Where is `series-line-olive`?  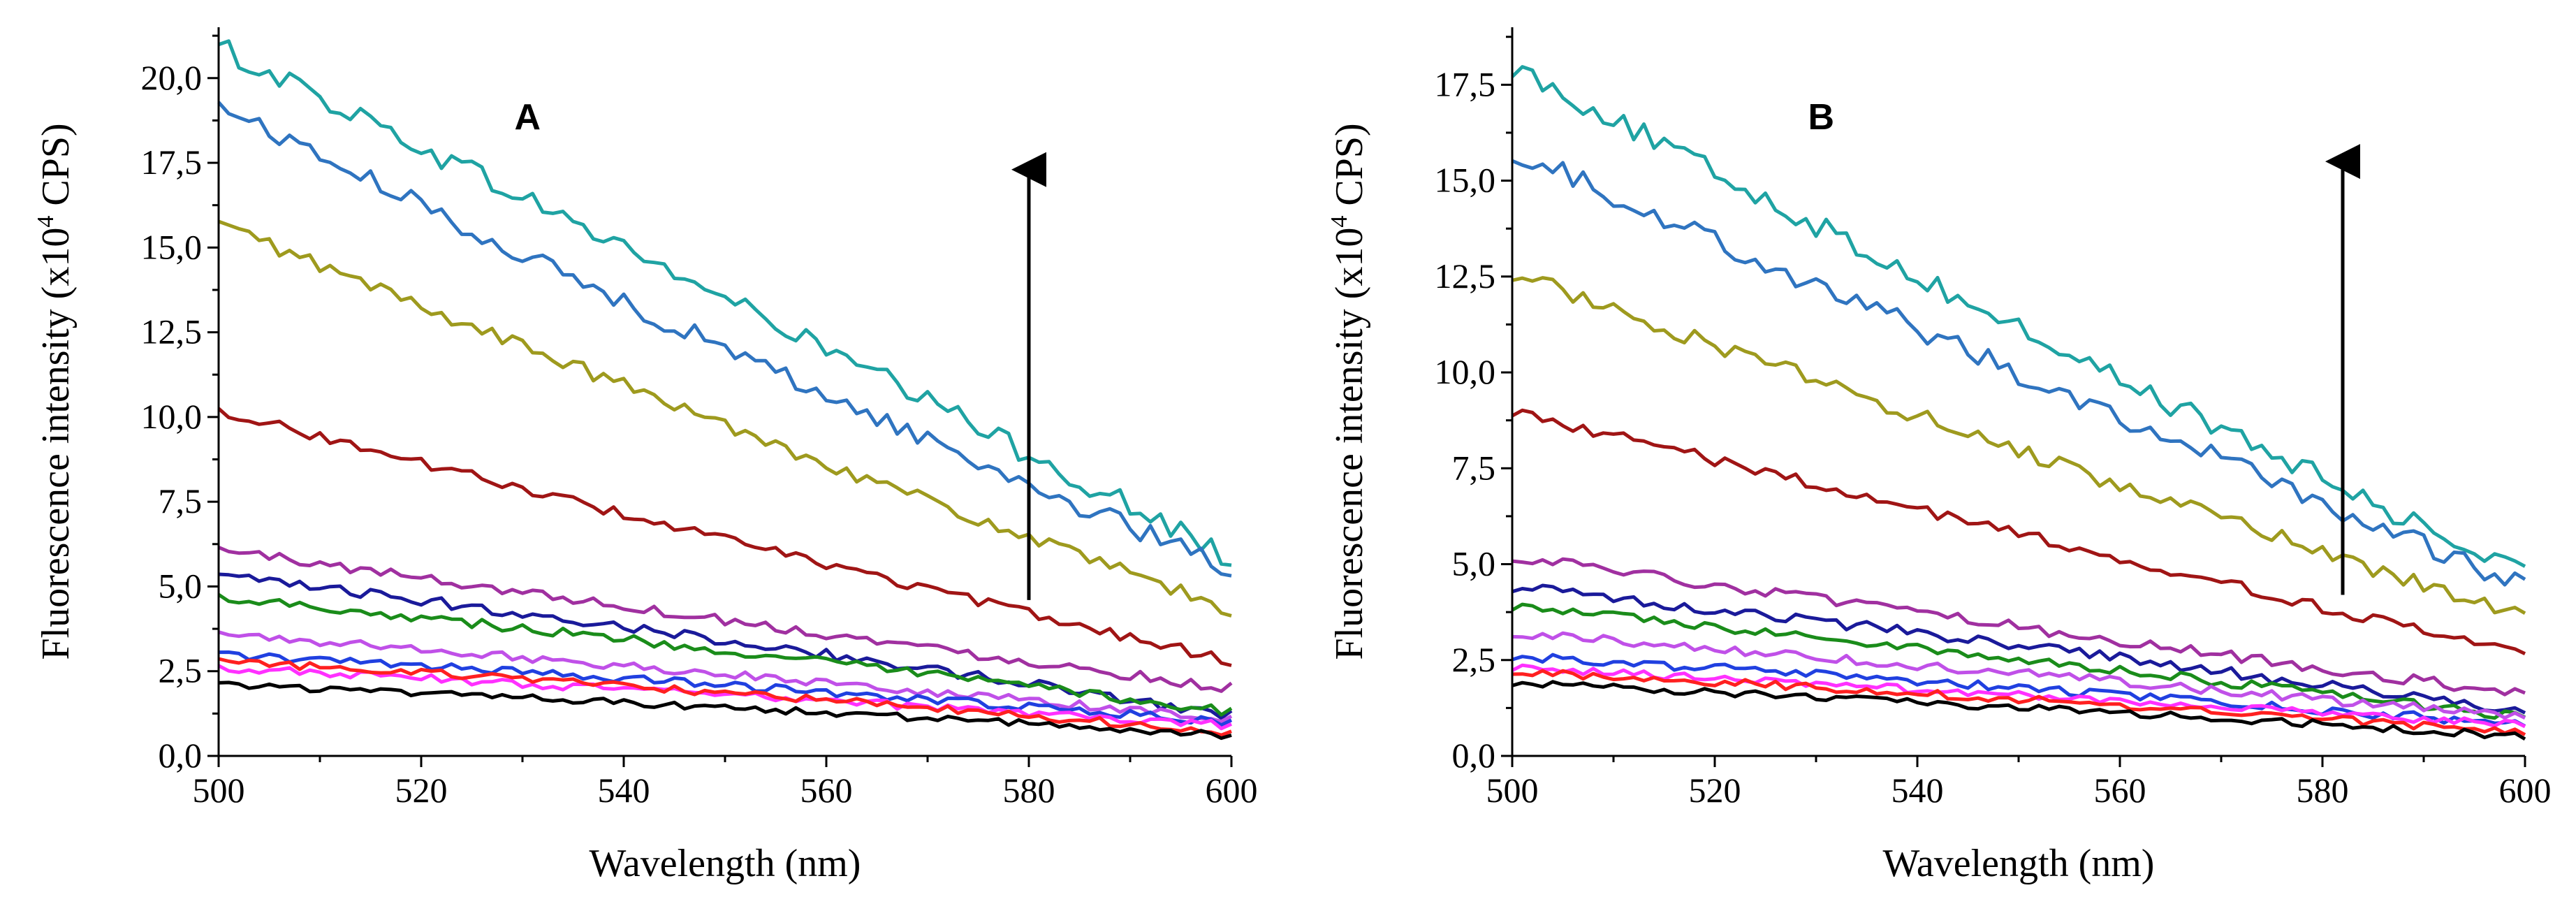
series-line-olive is located at coordinates (2019, 445).